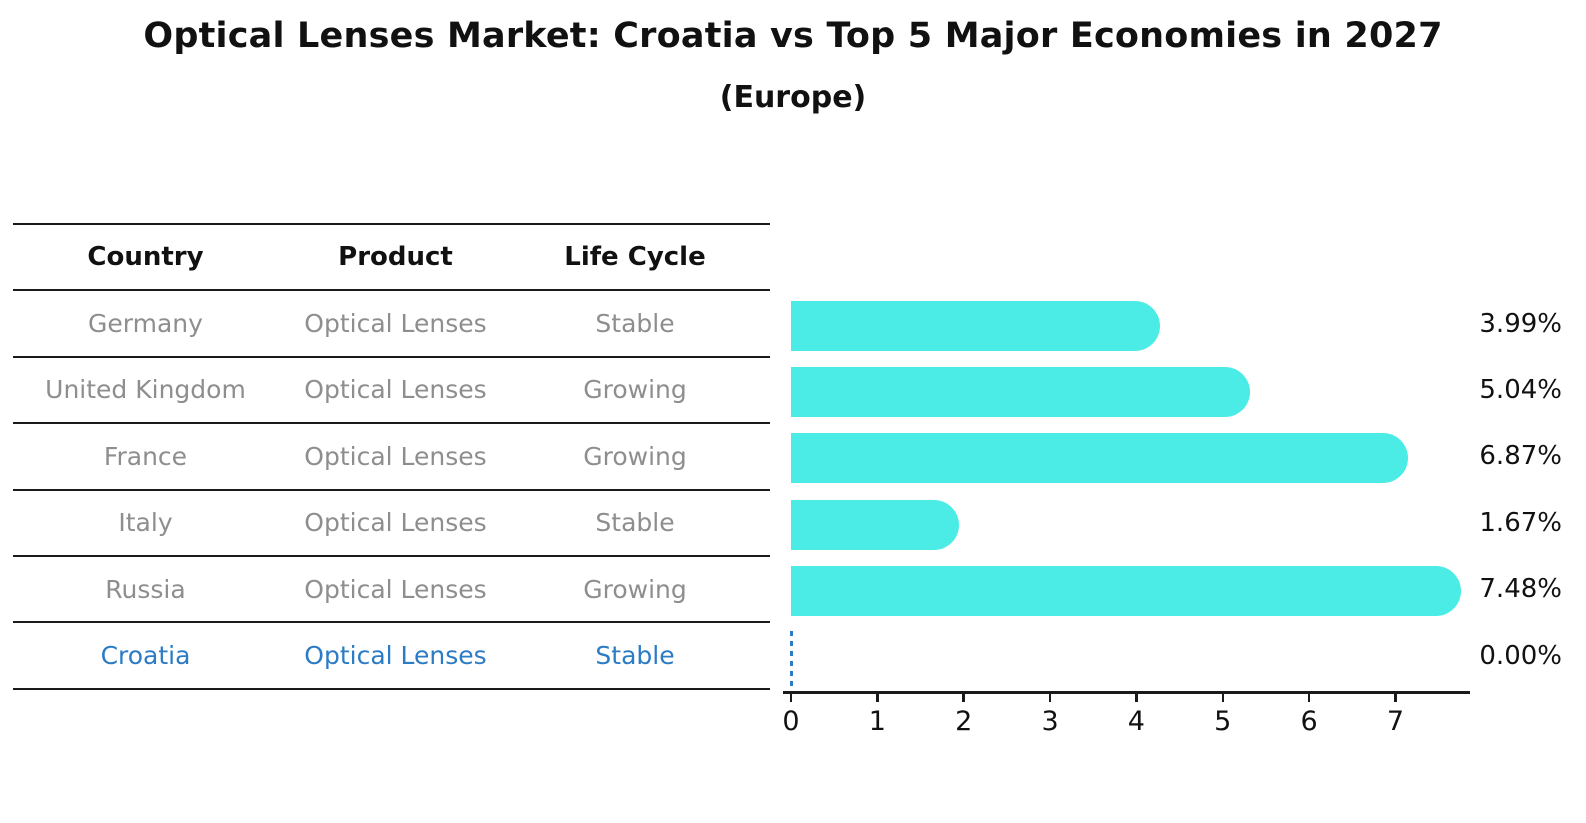  Describe the element at coordinates (1050, 721) in the screenshot. I see `x-axis-tick-label-3: 3` at that location.